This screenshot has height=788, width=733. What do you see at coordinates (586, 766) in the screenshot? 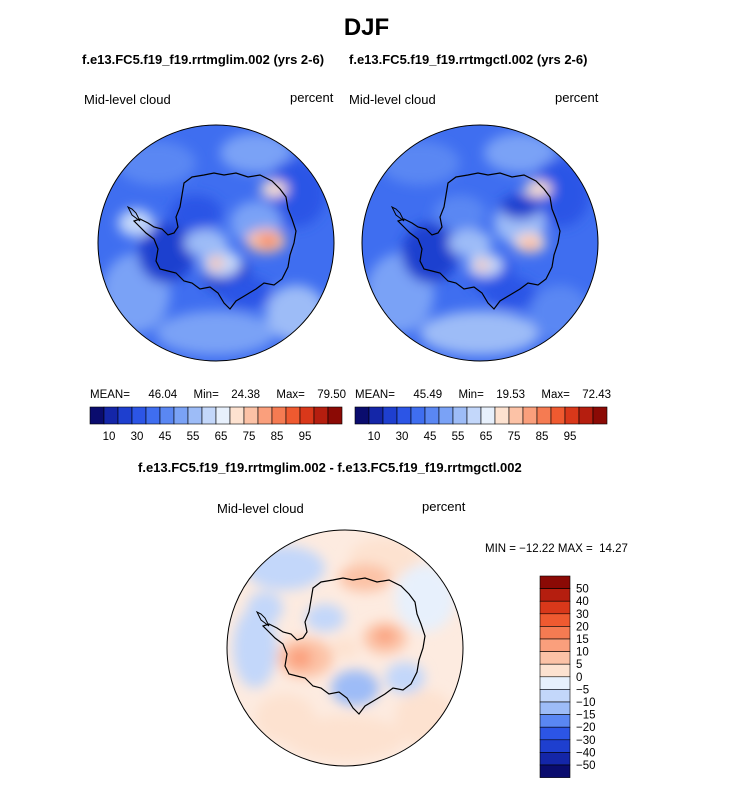
I see `difference-colorbar-tick: −50` at bounding box center [586, 766].